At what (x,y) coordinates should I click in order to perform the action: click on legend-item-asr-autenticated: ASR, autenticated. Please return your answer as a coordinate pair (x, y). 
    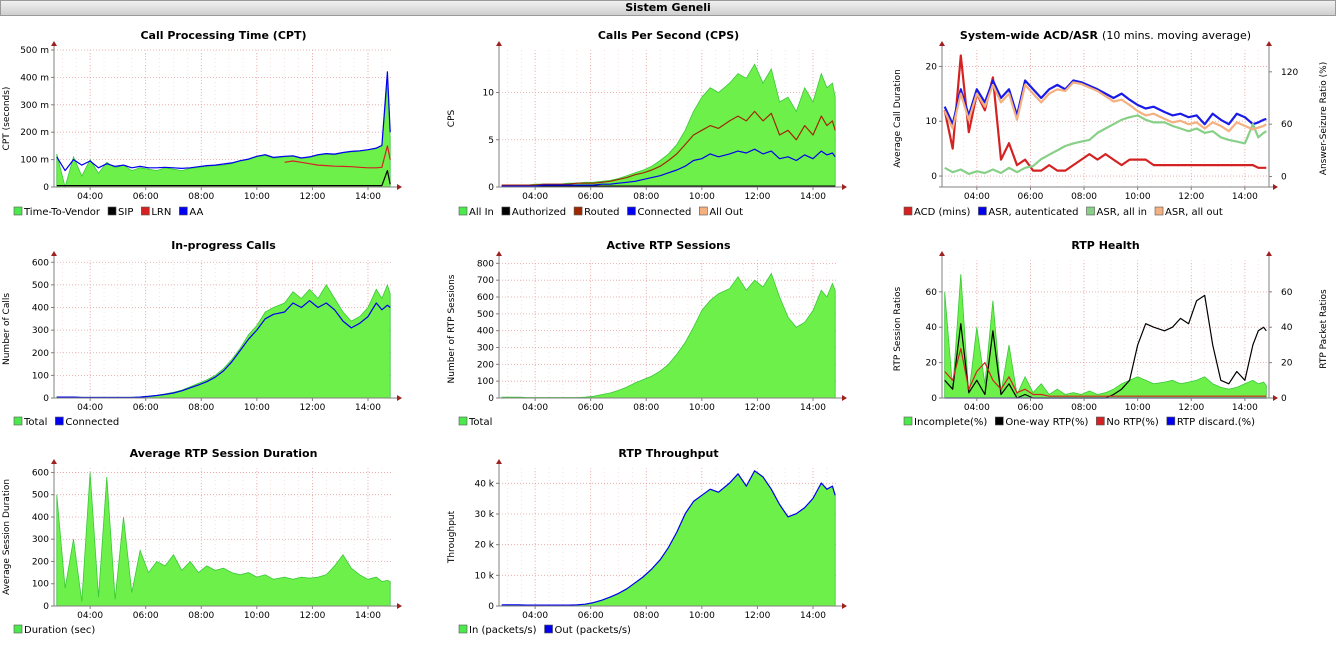
    Looking at the image, I should click on (1028, 212).